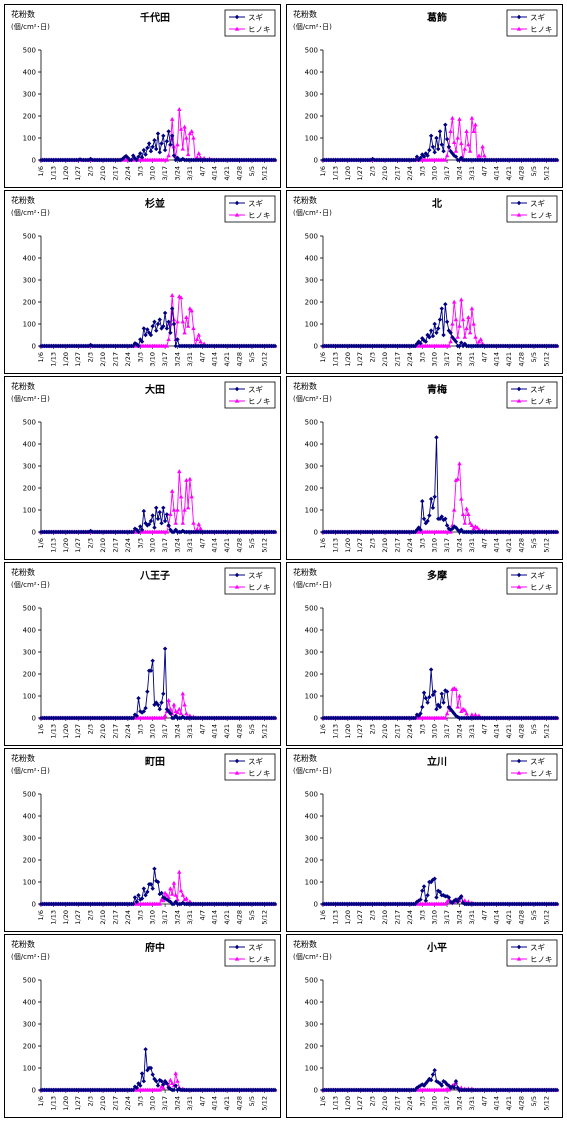  What do you see at coordinates (509, 731) in the screenshot?
I see `x-tick-label: 4/21` at bounding box center [509, 731].